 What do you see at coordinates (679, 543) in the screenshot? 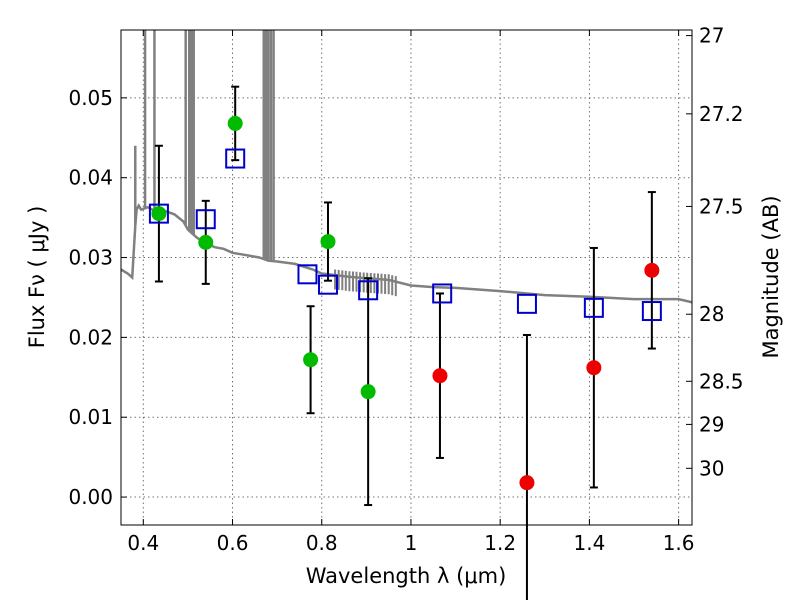
I see `x-tick-label: 1.6` at bounding box center [679, 543].